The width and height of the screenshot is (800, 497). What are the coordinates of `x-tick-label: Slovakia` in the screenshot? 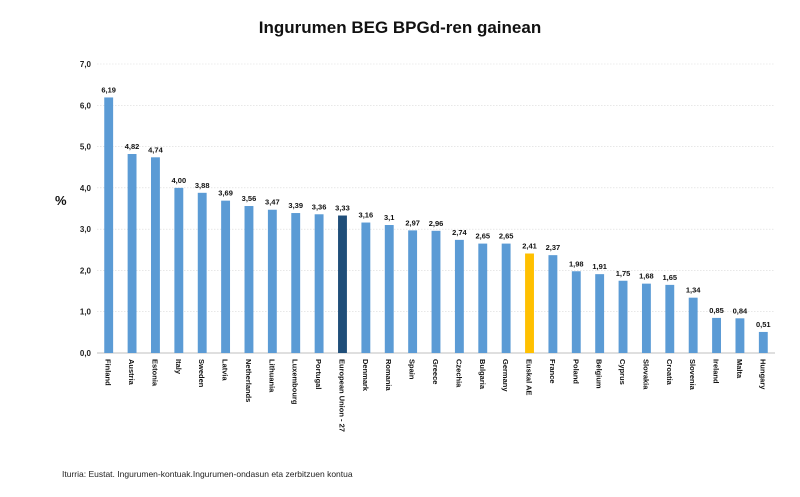 It's located at (645, 374).